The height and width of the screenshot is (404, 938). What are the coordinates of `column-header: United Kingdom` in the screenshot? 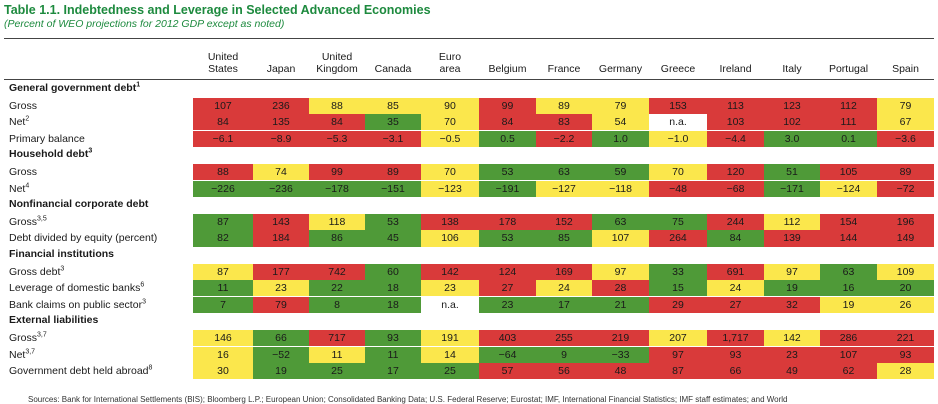 It's located at (337, 63).